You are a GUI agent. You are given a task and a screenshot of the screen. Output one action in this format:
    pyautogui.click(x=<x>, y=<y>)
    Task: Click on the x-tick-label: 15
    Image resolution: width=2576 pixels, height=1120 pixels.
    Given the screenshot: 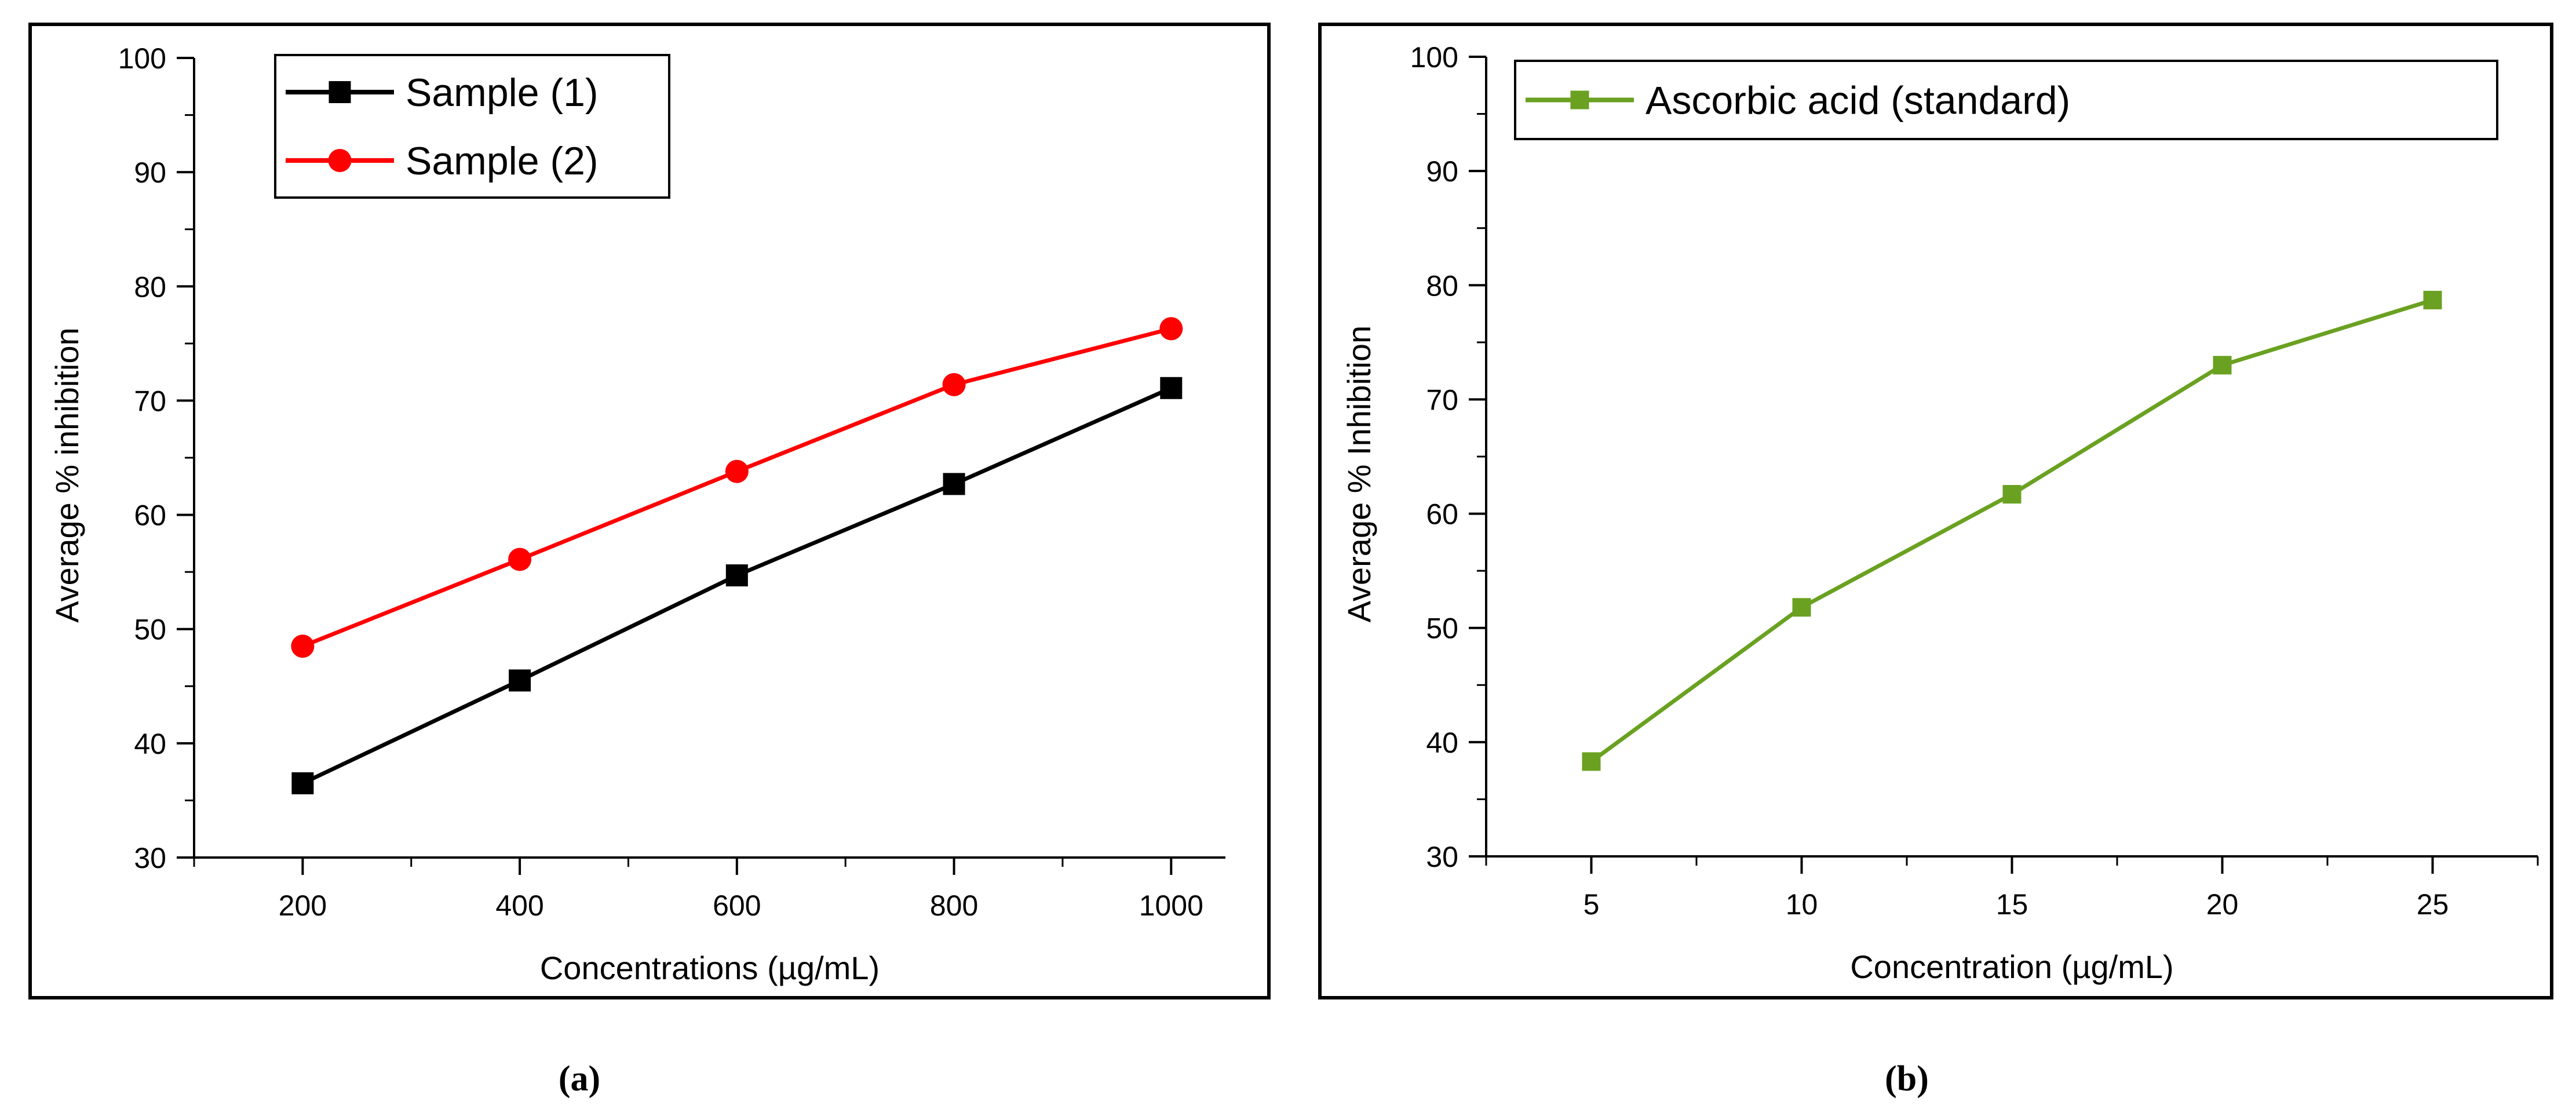 What is the action you would take?
    pyautogui.click(x=2012, y=904)
    